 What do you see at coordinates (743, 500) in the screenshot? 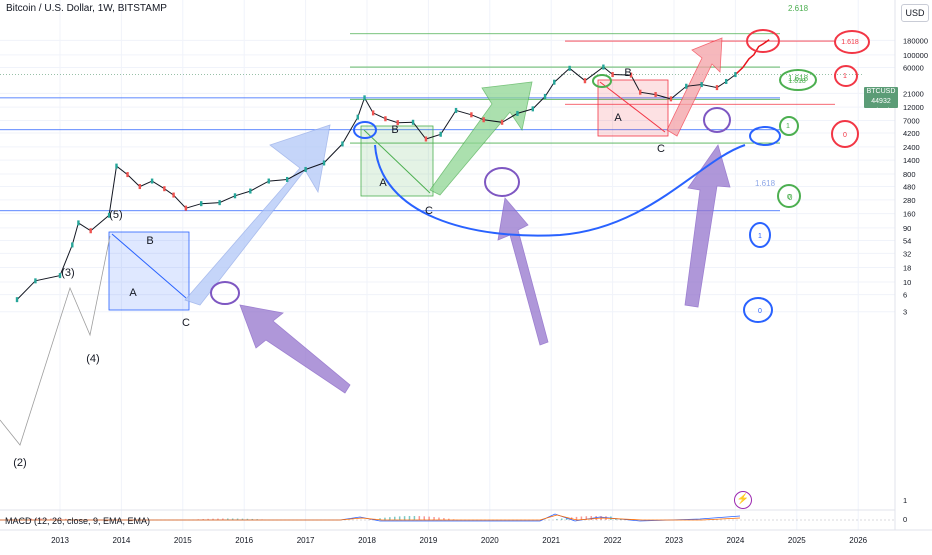
I see `lightning-icon: ⚡` at bounding box center [743, 500].